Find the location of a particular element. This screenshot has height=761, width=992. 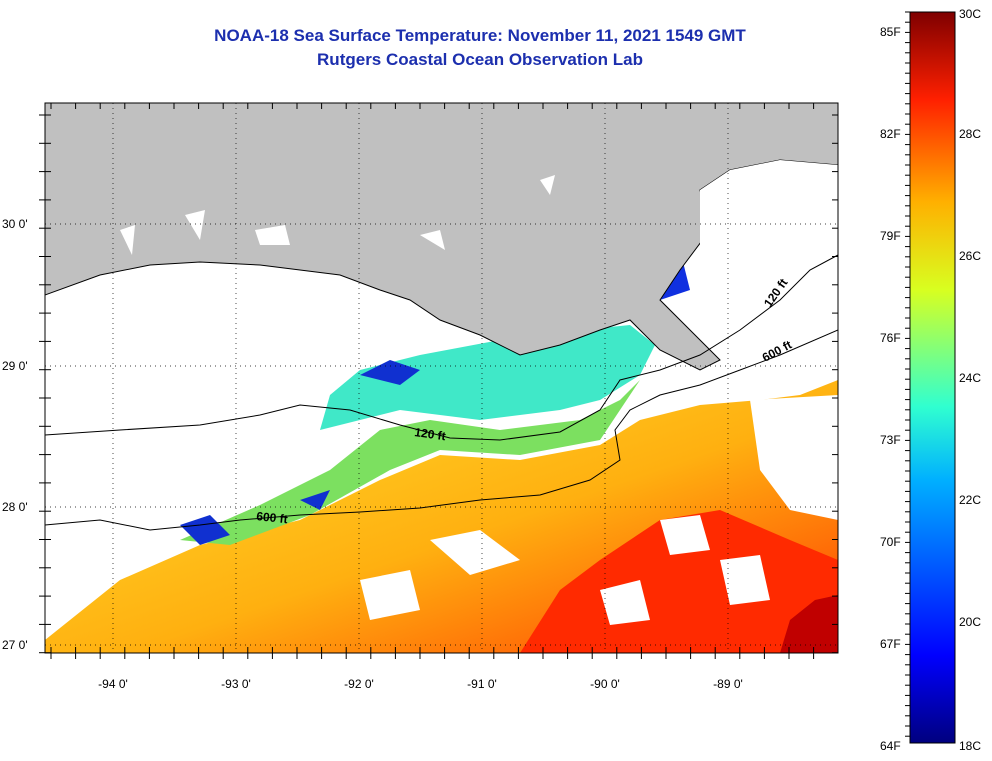

delta-water is located at coordinates (764, 252).